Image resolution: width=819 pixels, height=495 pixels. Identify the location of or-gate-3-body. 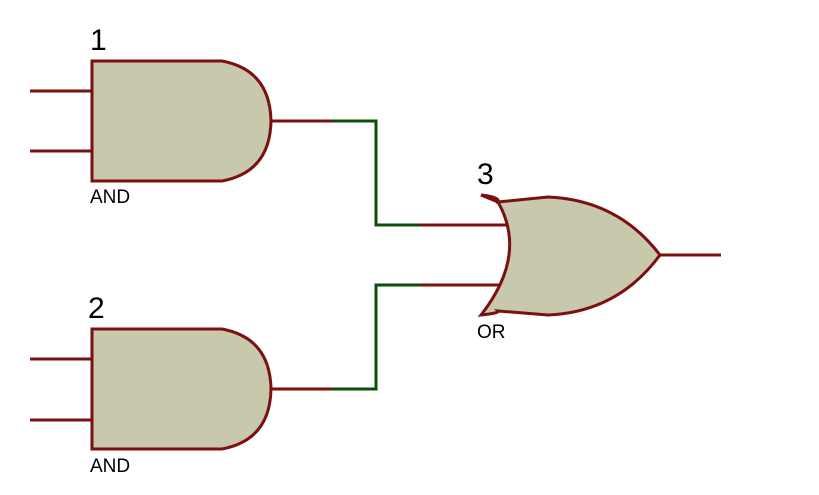
(569, 255).